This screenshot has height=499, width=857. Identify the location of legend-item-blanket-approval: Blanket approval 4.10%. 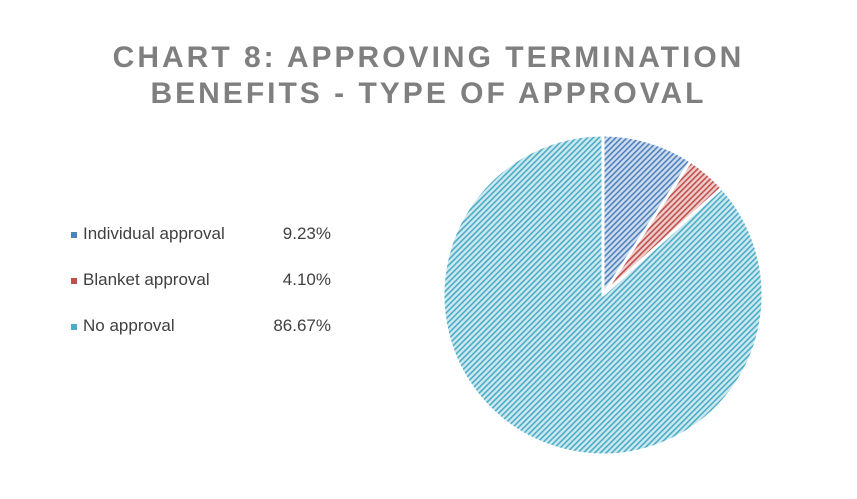
(218, 289).